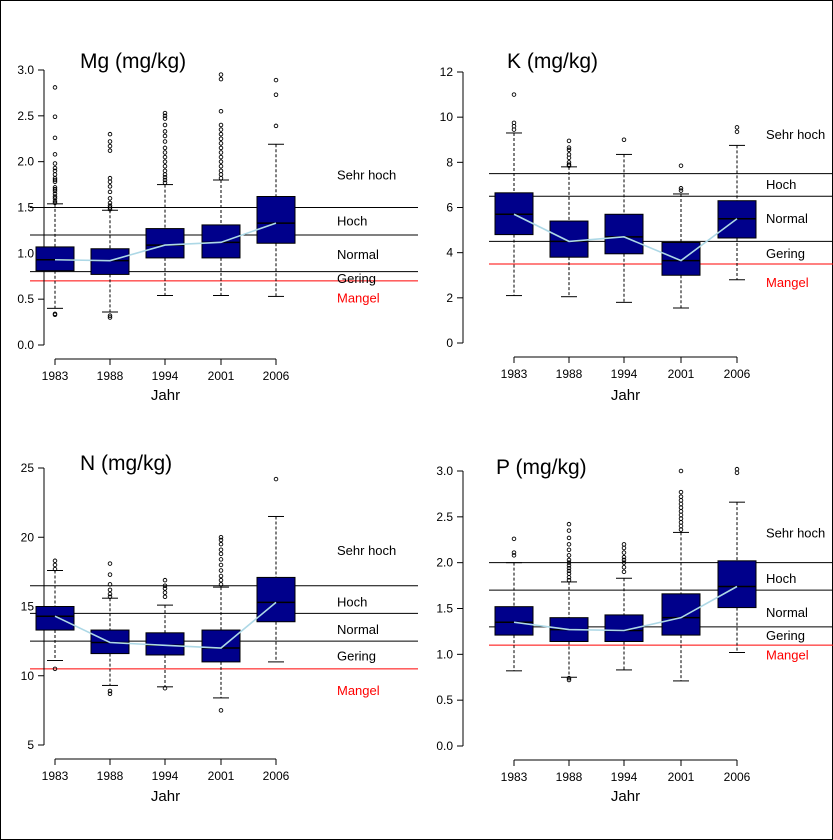 The width and height of the screenshot is (833, 840). Describe the element at coordinates (356, 655) in the screenshot. I see `level-label: Gering` at that location.